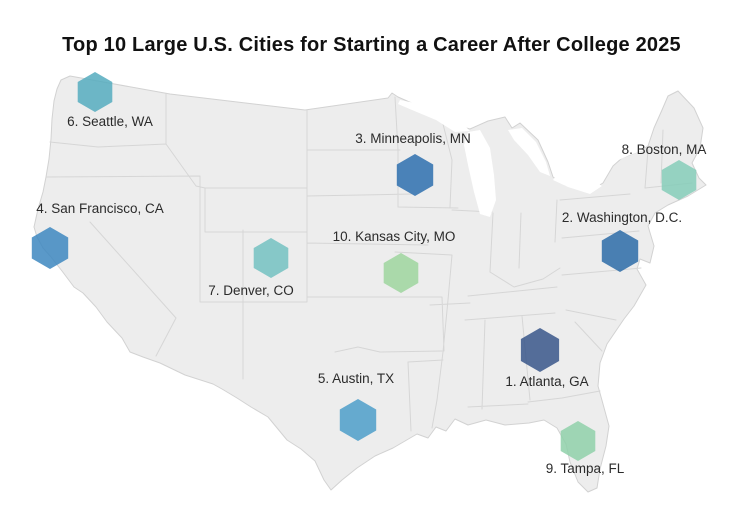 The width and height of the screenshot is (743, 514). Describe the element at coordinates (622, 217) in the screenshot. I see `city-label-2: 2. Washington, D.C.` at that location.